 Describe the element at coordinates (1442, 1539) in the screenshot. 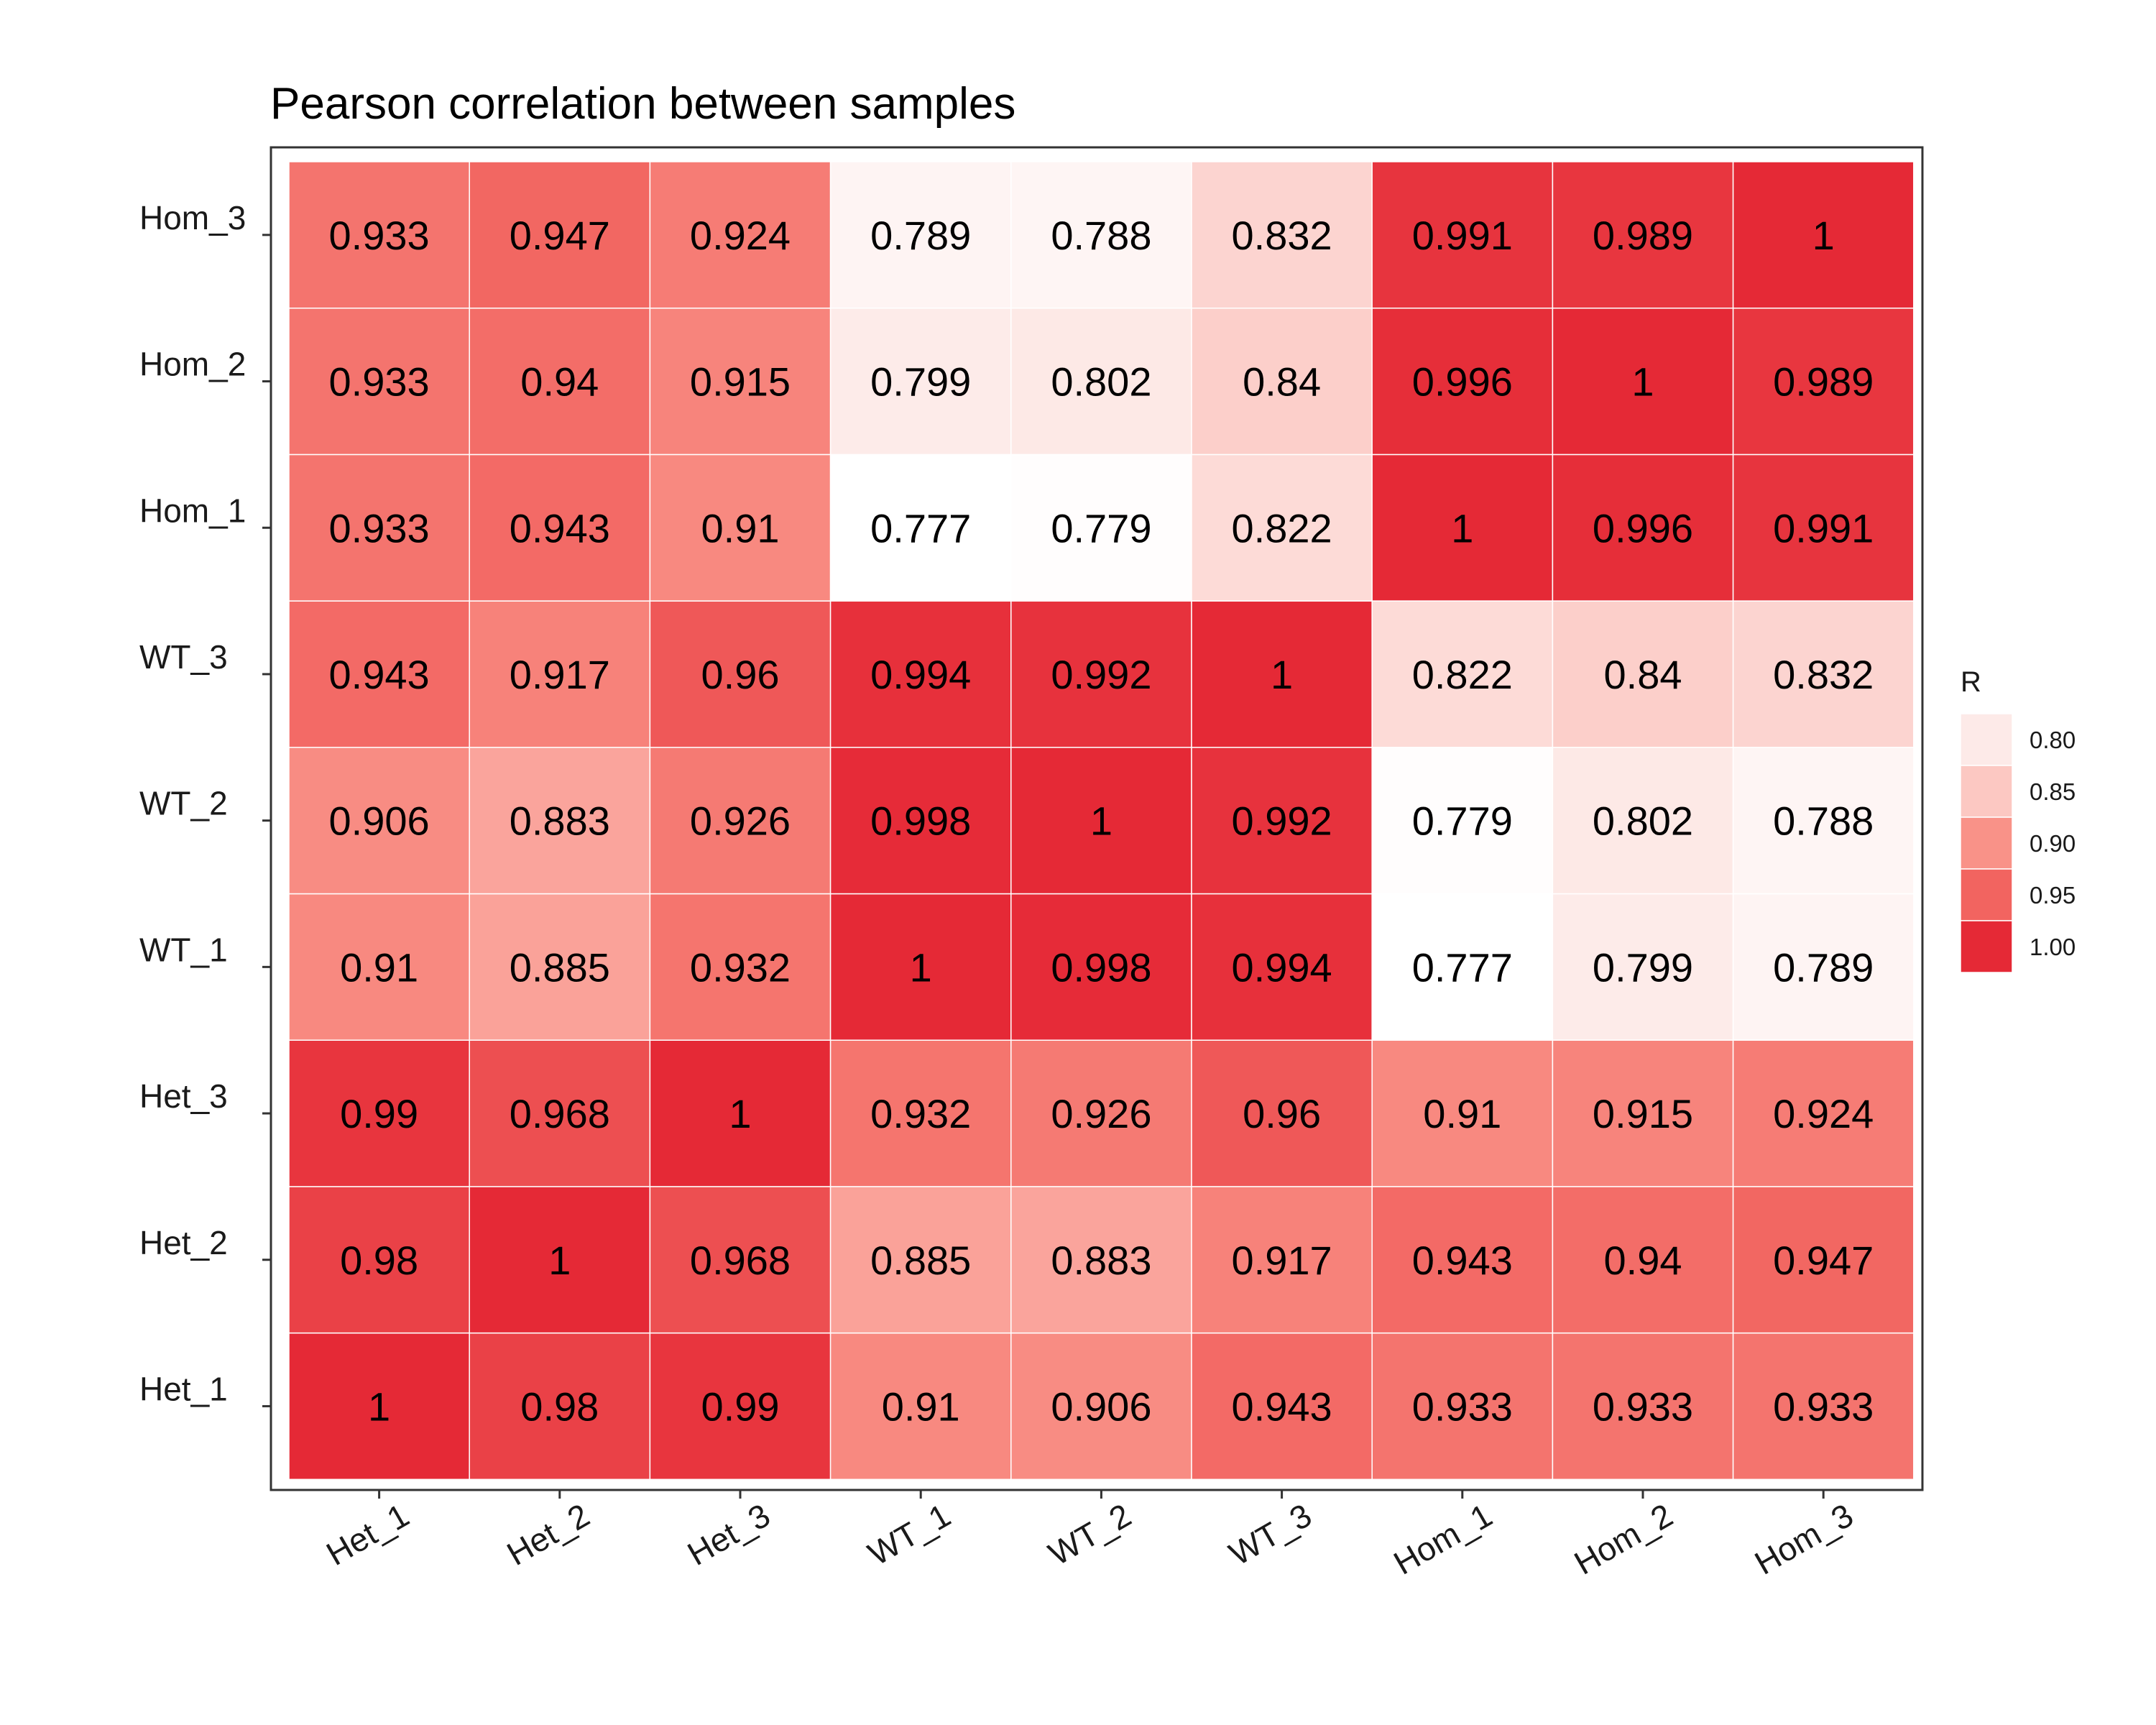

I see `x-tick-label: Hom_1` at that location.